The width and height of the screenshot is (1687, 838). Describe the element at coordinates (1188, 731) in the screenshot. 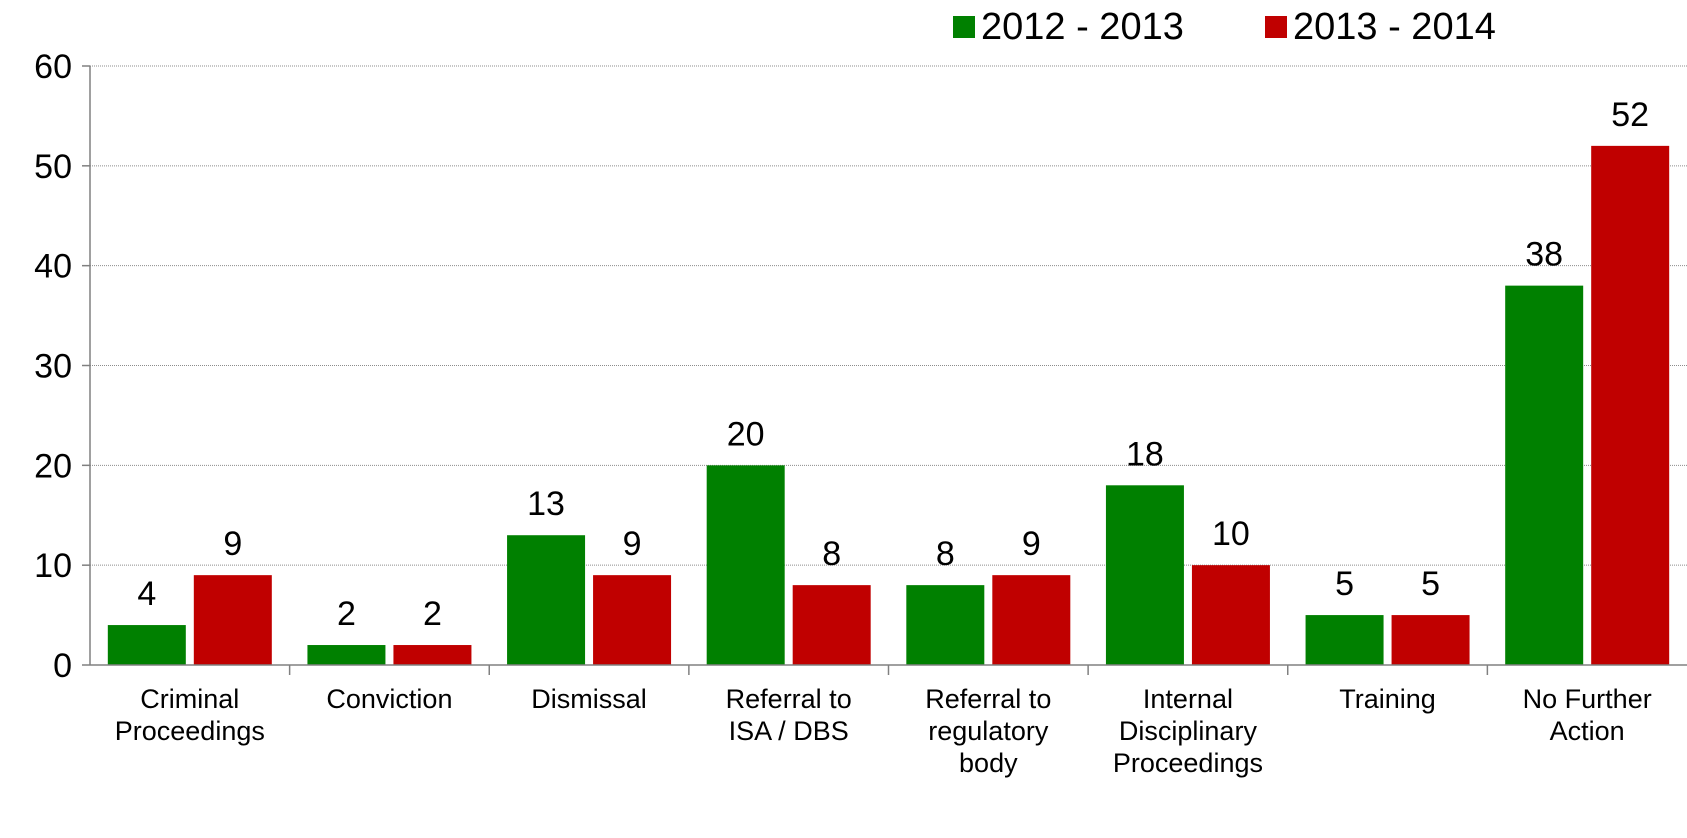

I see `category-label: Disciplinary` at that location.